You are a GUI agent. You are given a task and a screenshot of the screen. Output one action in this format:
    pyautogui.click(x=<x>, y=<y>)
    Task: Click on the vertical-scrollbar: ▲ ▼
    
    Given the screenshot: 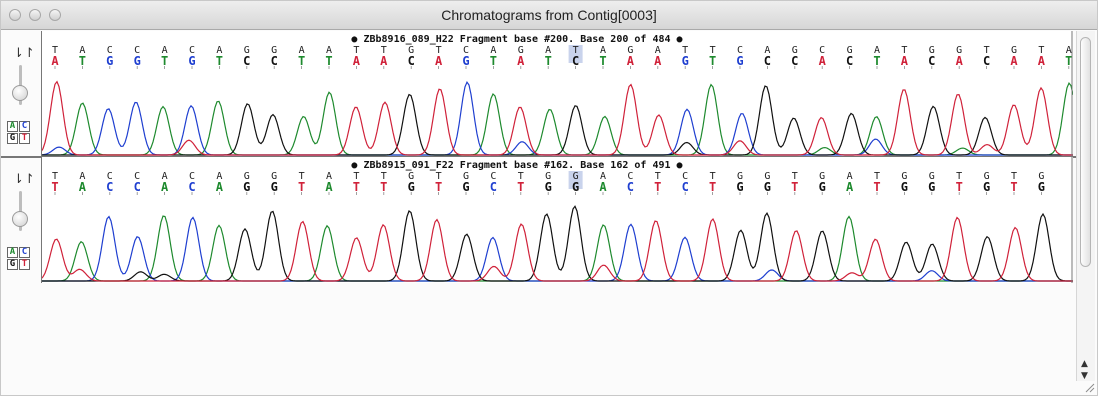 What is the action you would take?
    pyautogui.click(x=1085, y=206)
    